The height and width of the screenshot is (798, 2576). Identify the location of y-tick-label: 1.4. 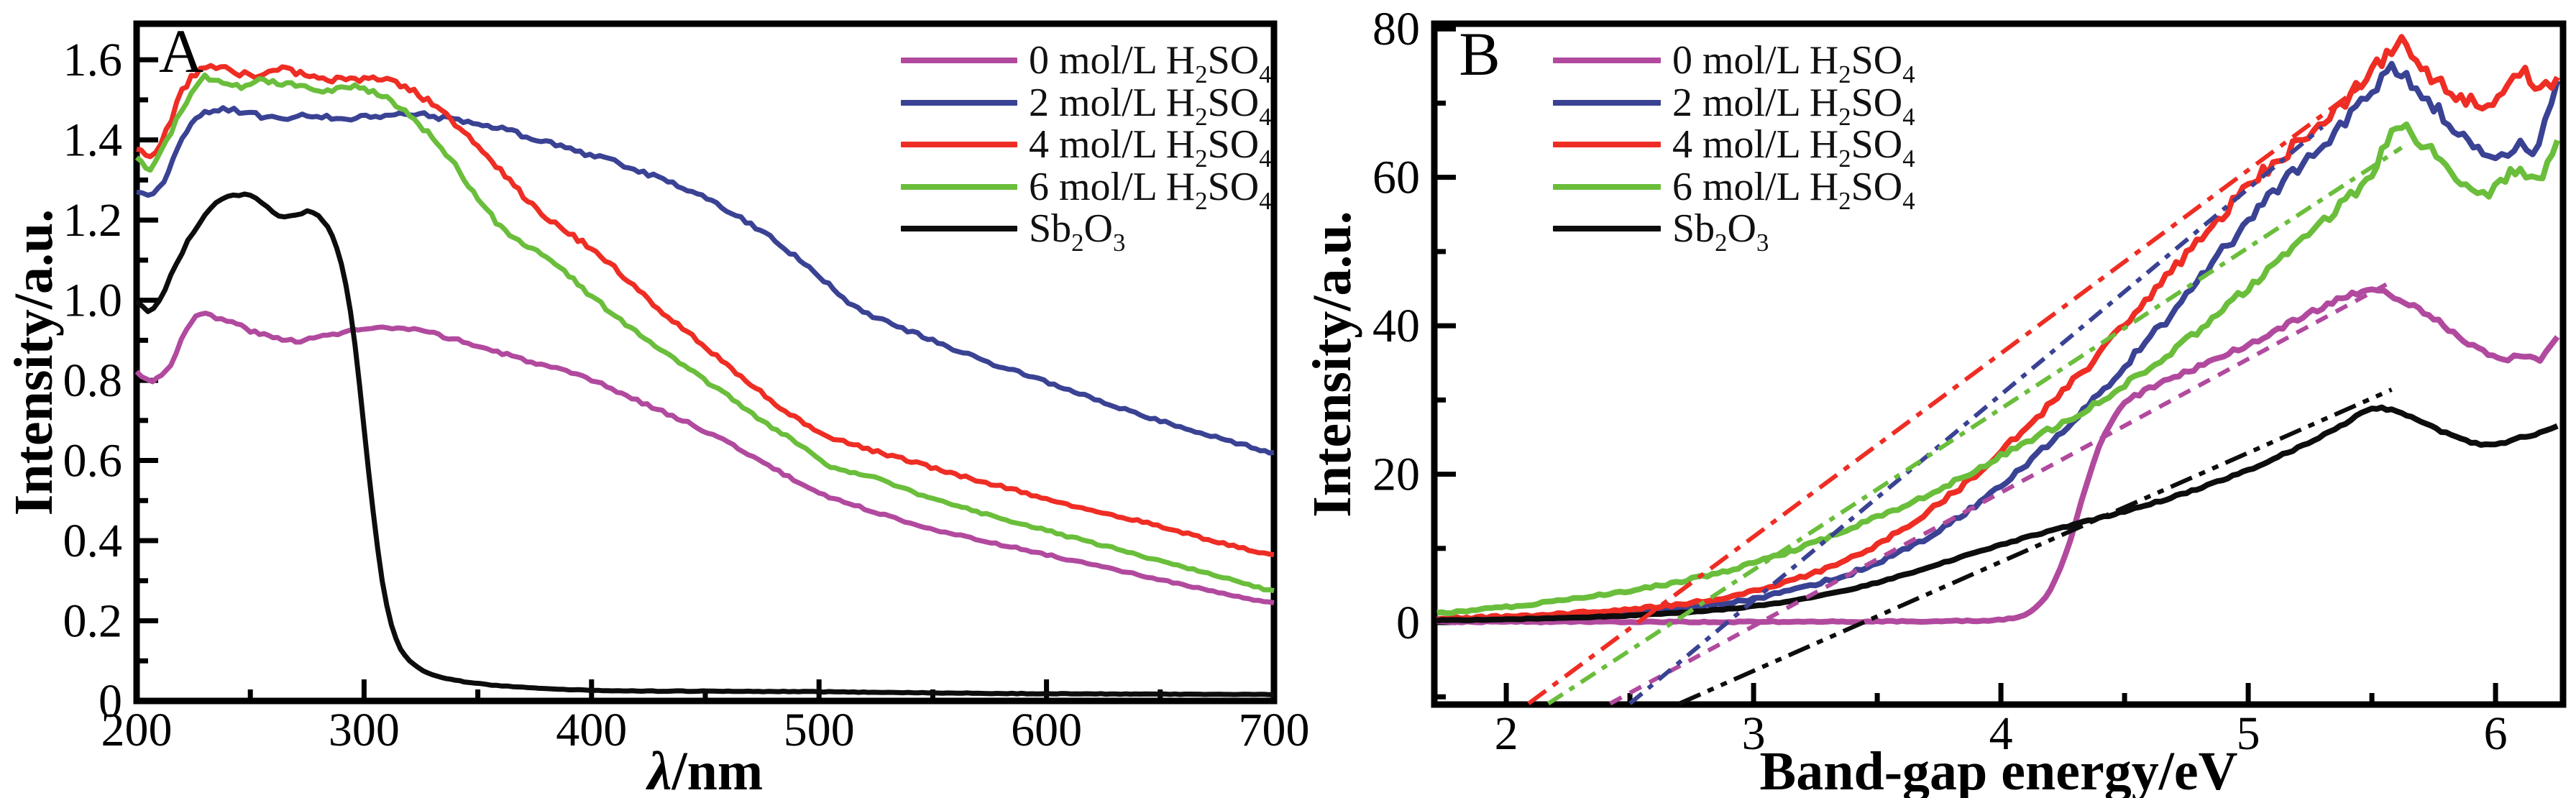
(93, 140).